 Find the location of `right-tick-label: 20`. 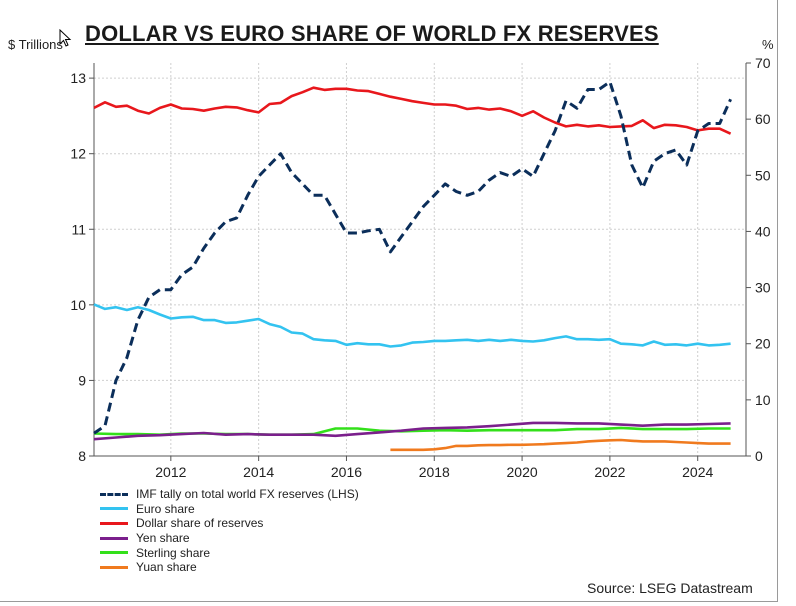

right-tick-label: 20 is located at coordinates (763, 344).